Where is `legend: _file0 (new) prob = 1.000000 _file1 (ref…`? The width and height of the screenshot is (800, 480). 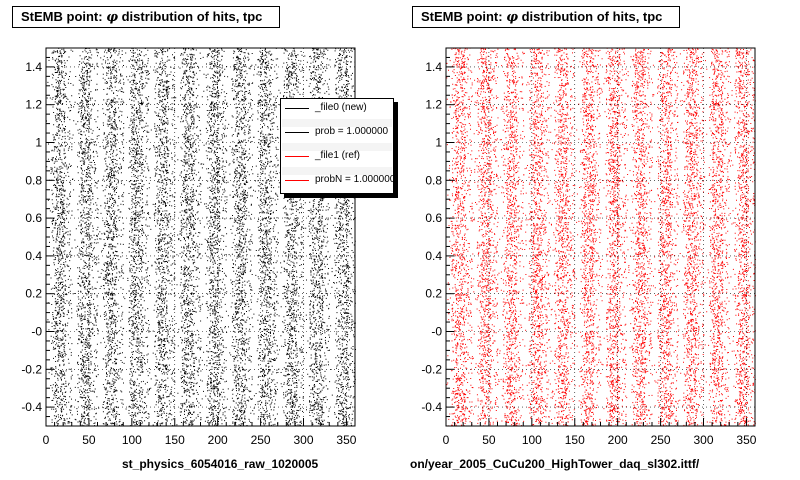
legend: _file0 (new) prob = 1.000000 _file1 (ref… is located at coordinates (338, 146).